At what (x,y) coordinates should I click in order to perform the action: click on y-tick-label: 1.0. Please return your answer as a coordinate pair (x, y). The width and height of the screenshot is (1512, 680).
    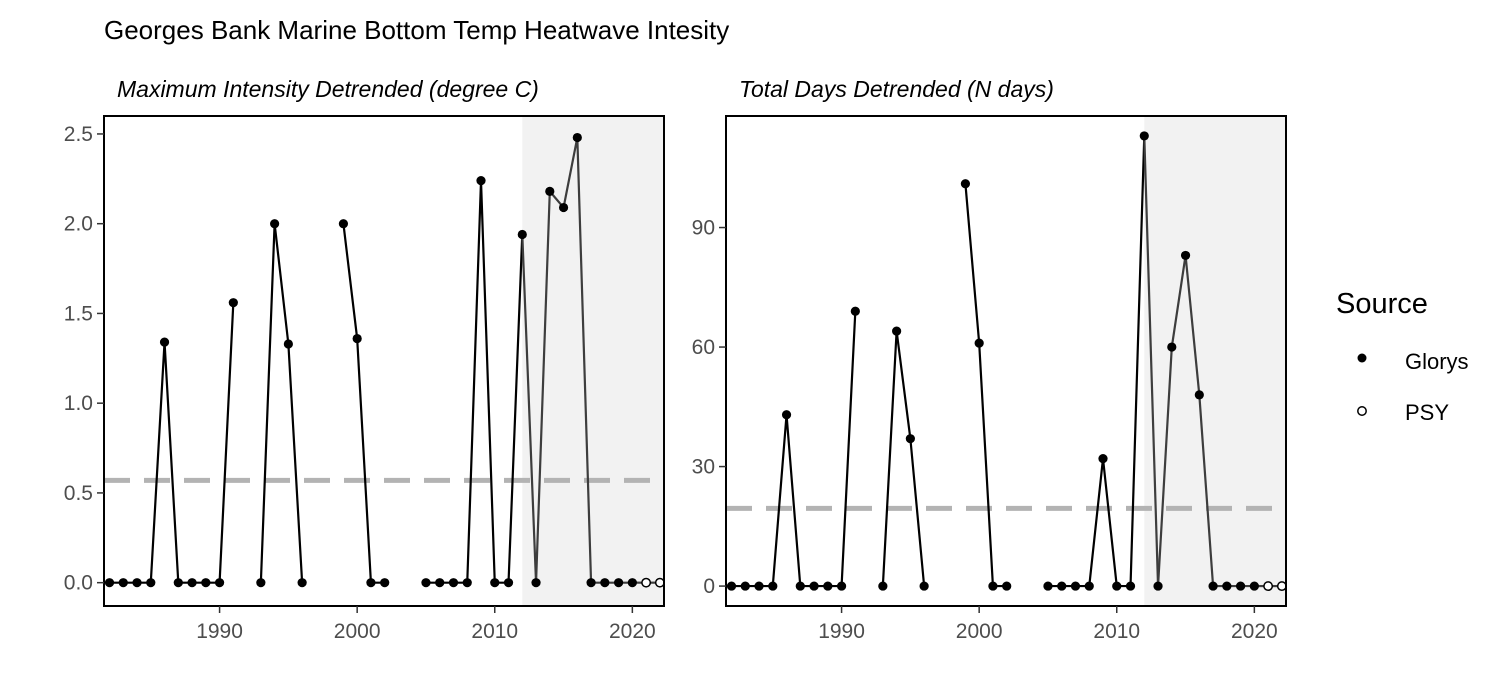
    Looking at the image, I should click on (78, 403).